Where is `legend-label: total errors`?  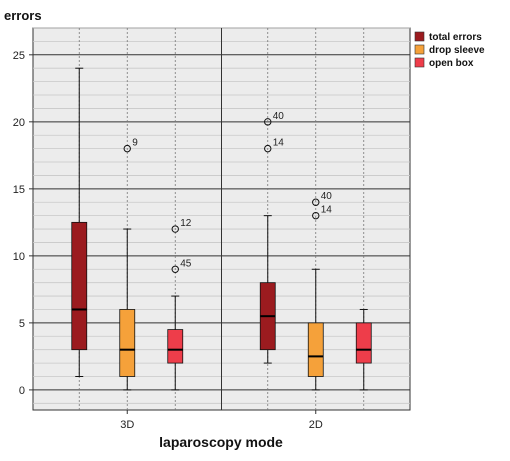
legend-label: total errors is located at coordinates (455, 37).